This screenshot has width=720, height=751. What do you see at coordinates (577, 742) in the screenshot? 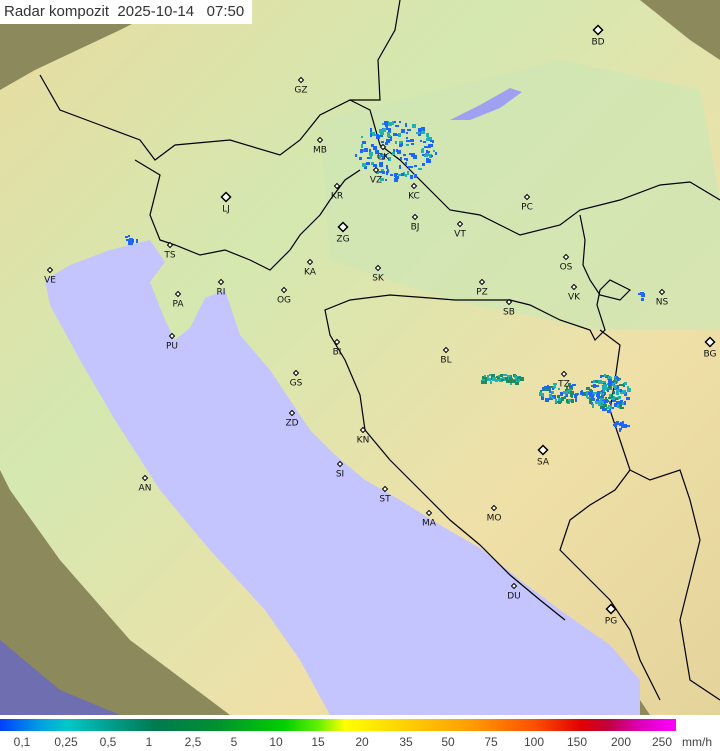
I see `legend-label: 150` at bounding box center [577, 742].